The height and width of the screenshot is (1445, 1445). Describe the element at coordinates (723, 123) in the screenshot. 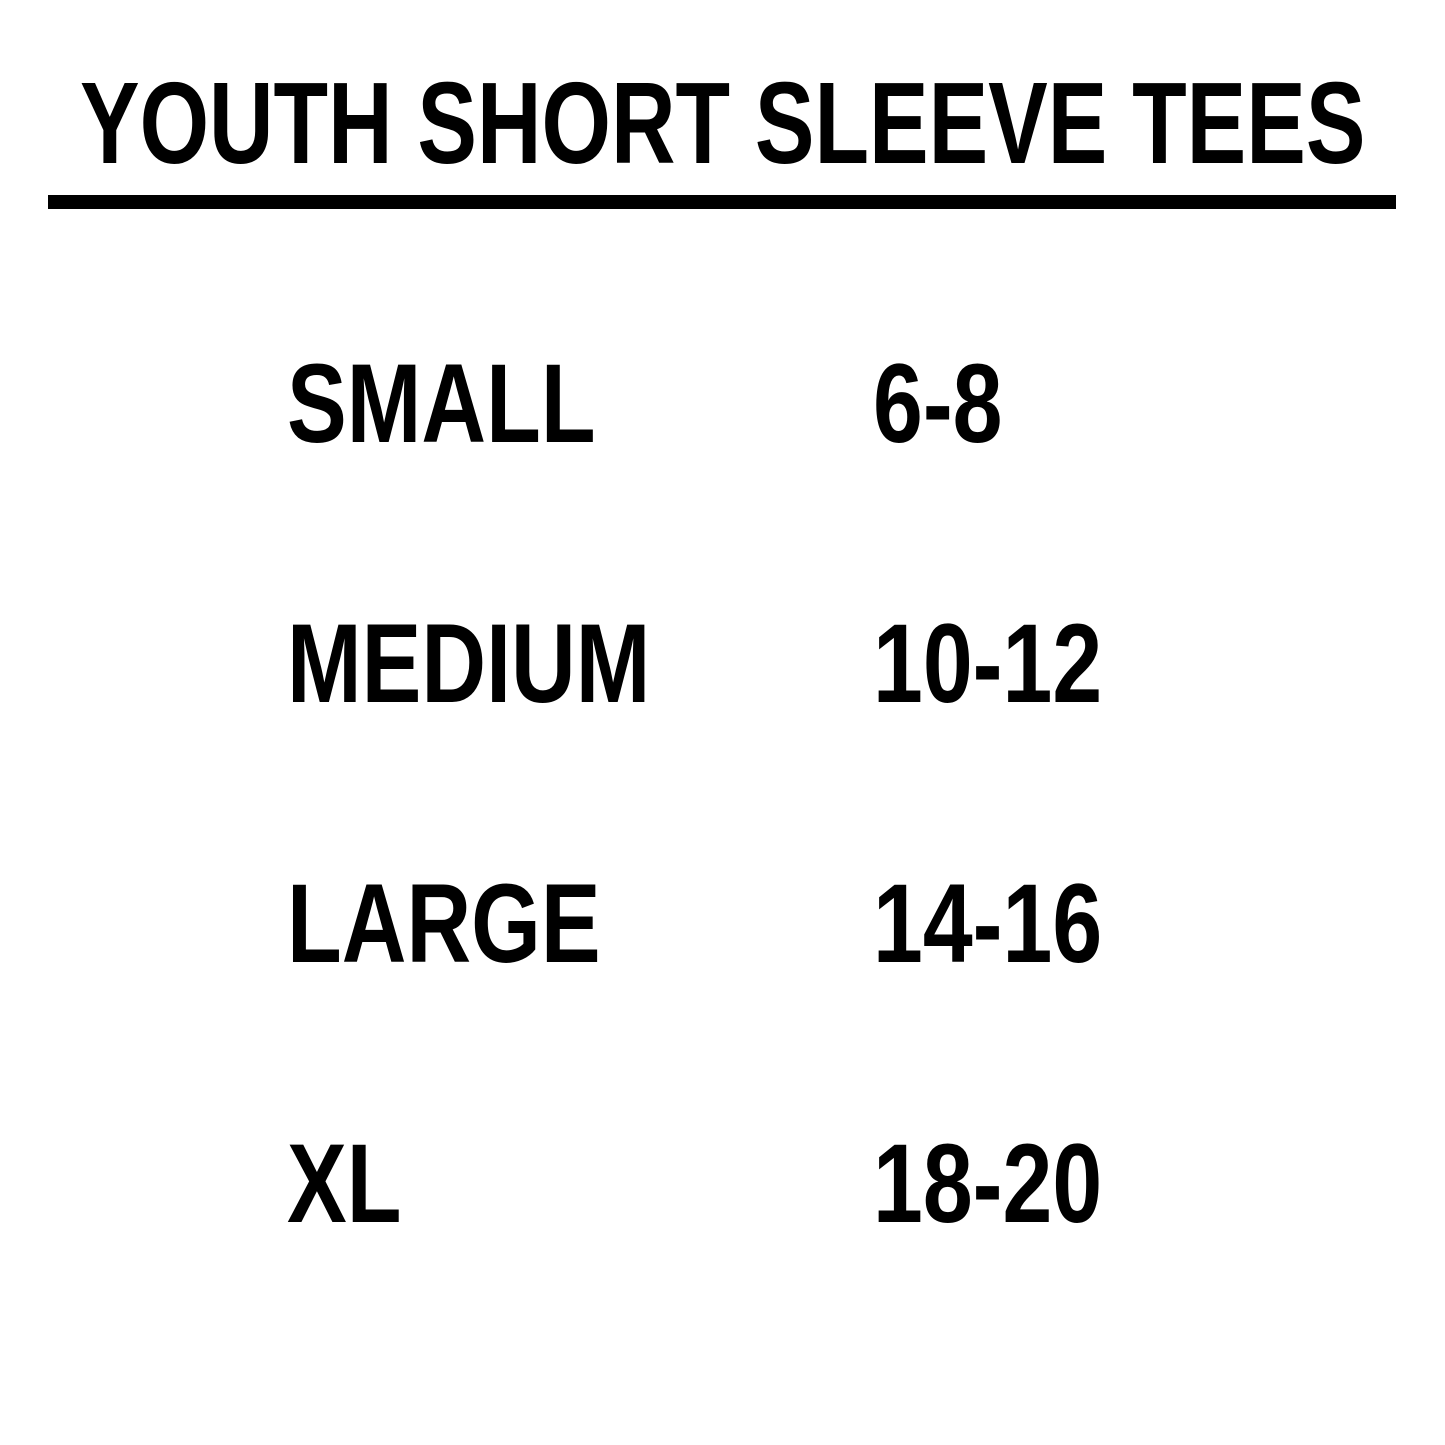

I see `page-title: YOUTH SHORT SLEEVE TEES` at that location.